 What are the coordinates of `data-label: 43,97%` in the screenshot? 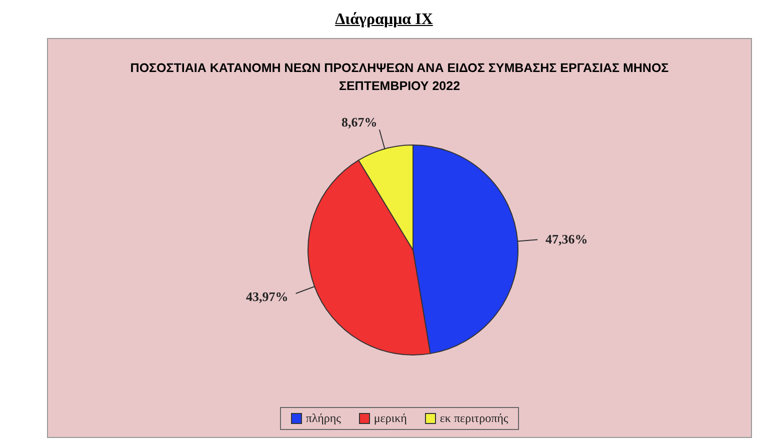 It's located at (267, 296).